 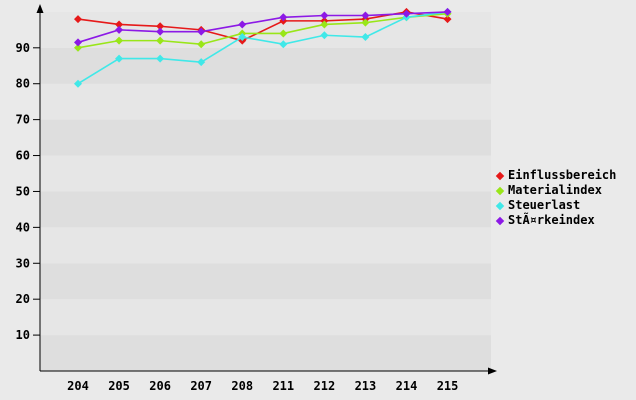 What do you see at coordinates (40, 8) in the screenshot?
I see `y-axis-arrow-icon` at bounding box center [40, 8].